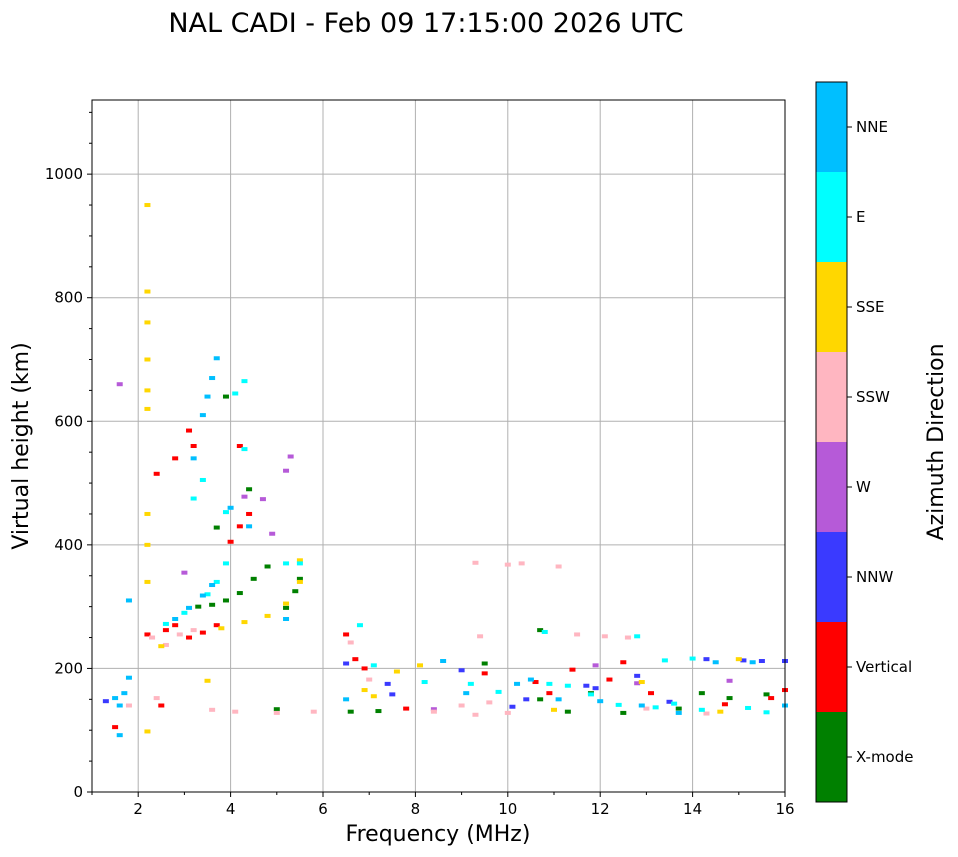 This screenshot has height=857, width=958. What do you see at coordinates (138, 809) in the screenshot?
I see `x-tick-label: 2` at bounding box center [138, 809].